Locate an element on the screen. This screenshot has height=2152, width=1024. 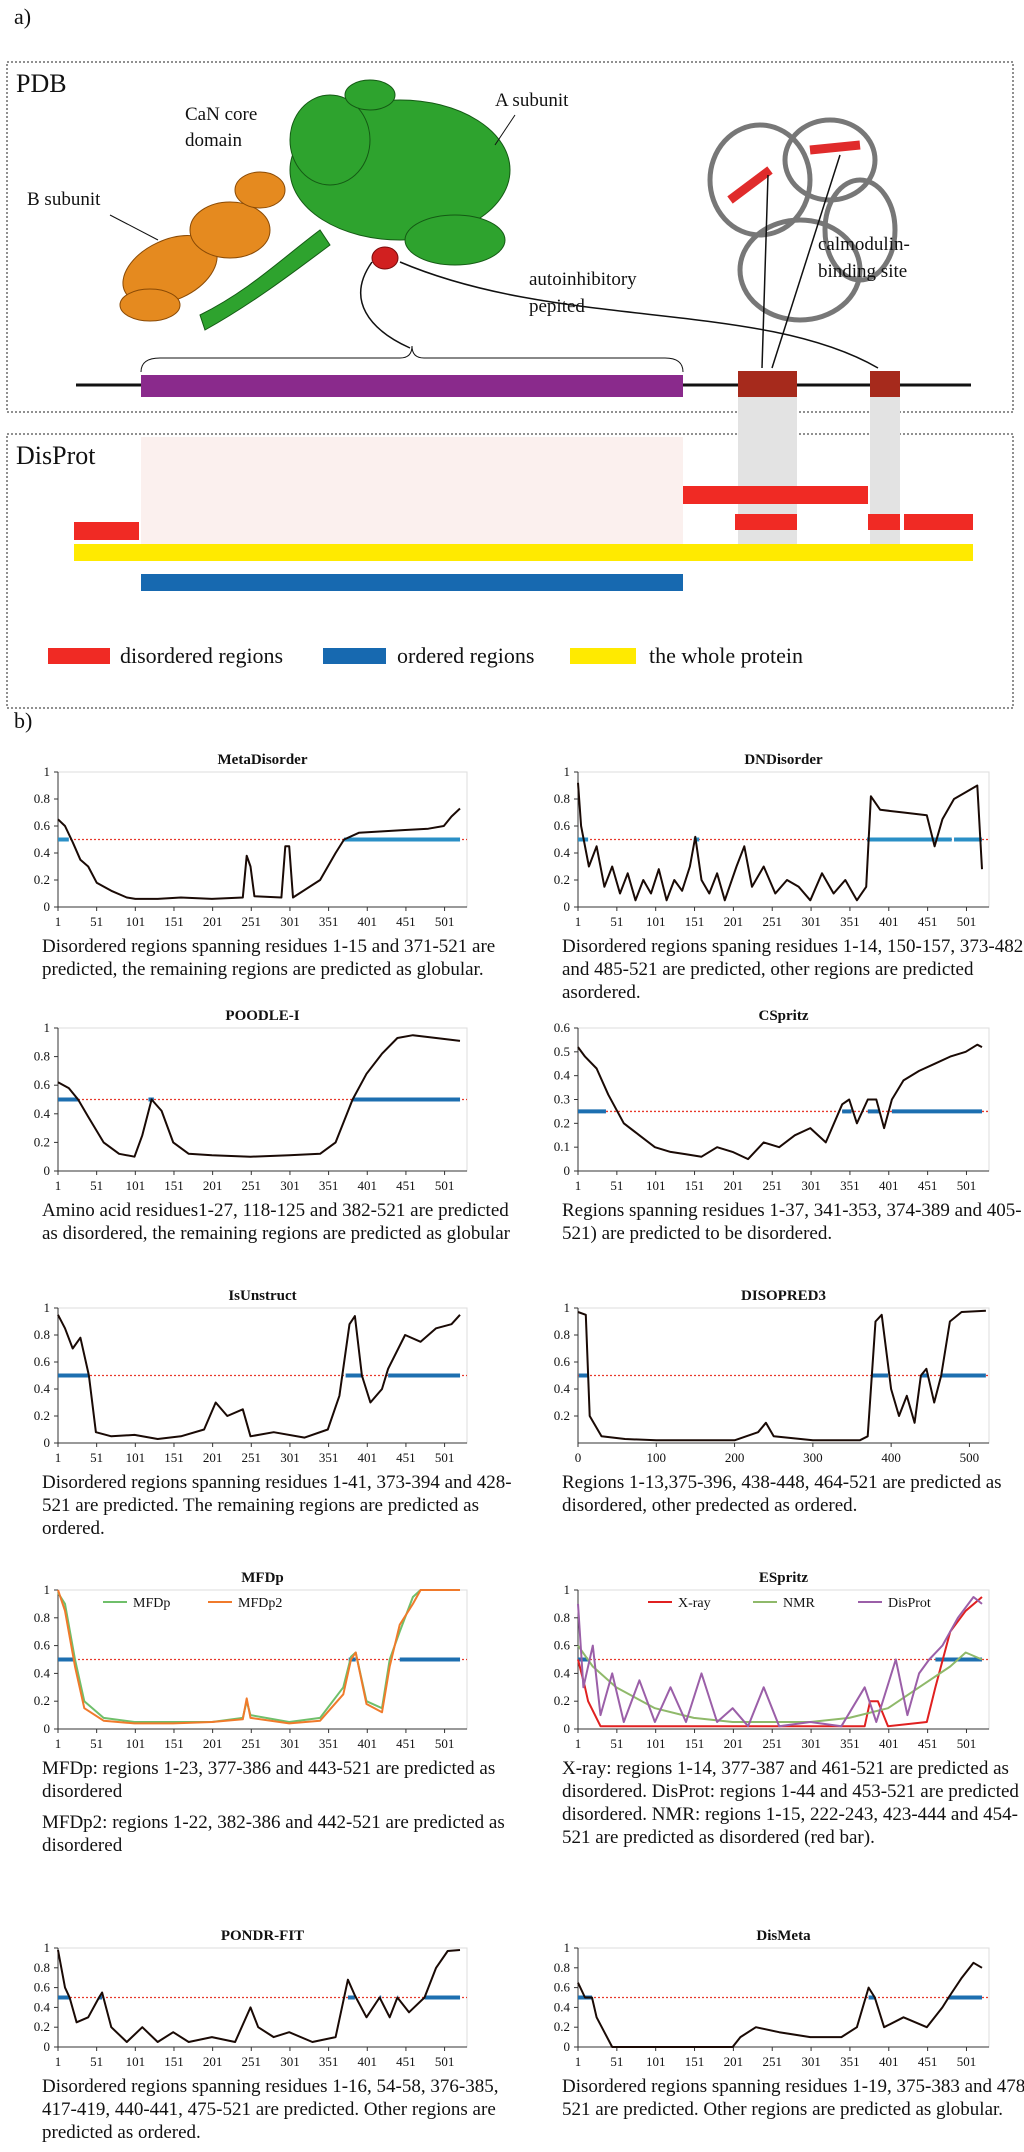
core-label: CaN core is located at coordinates (221, 114).